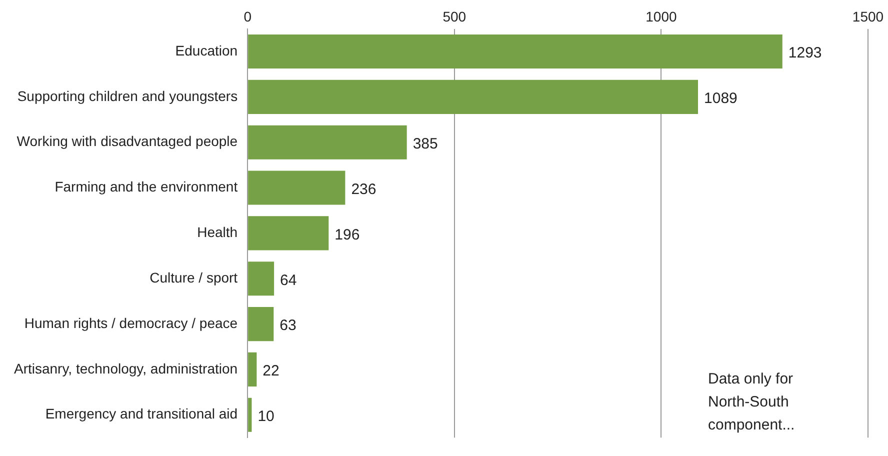  Describe the element at coordinates (206, 50) in the screenshot. I see `y-tick-label: Education` at that location.